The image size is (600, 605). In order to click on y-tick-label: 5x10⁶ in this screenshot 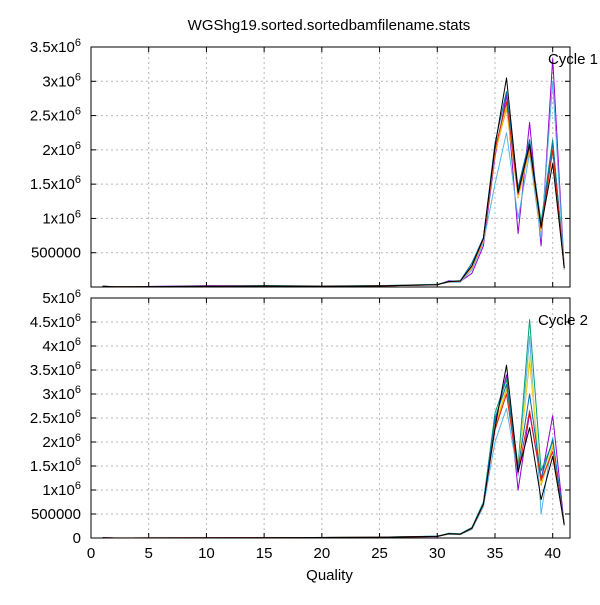, I will do `click(61, 297)`.